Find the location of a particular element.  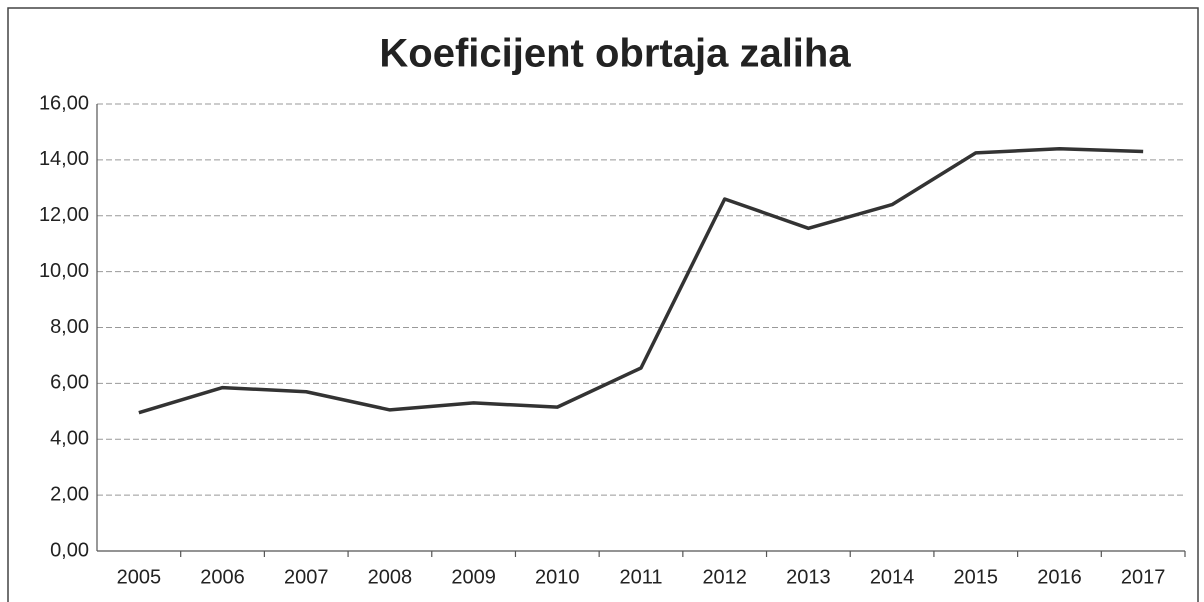

y-tick-label: 14,00 is located at coordinates (64, 159).